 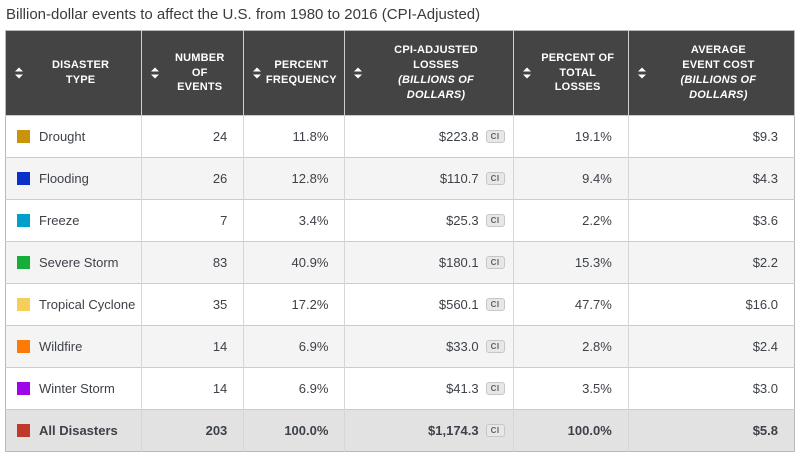 I want to click on disaster-type-cell: Tropical Cyclone, so click(x=73, y=304).